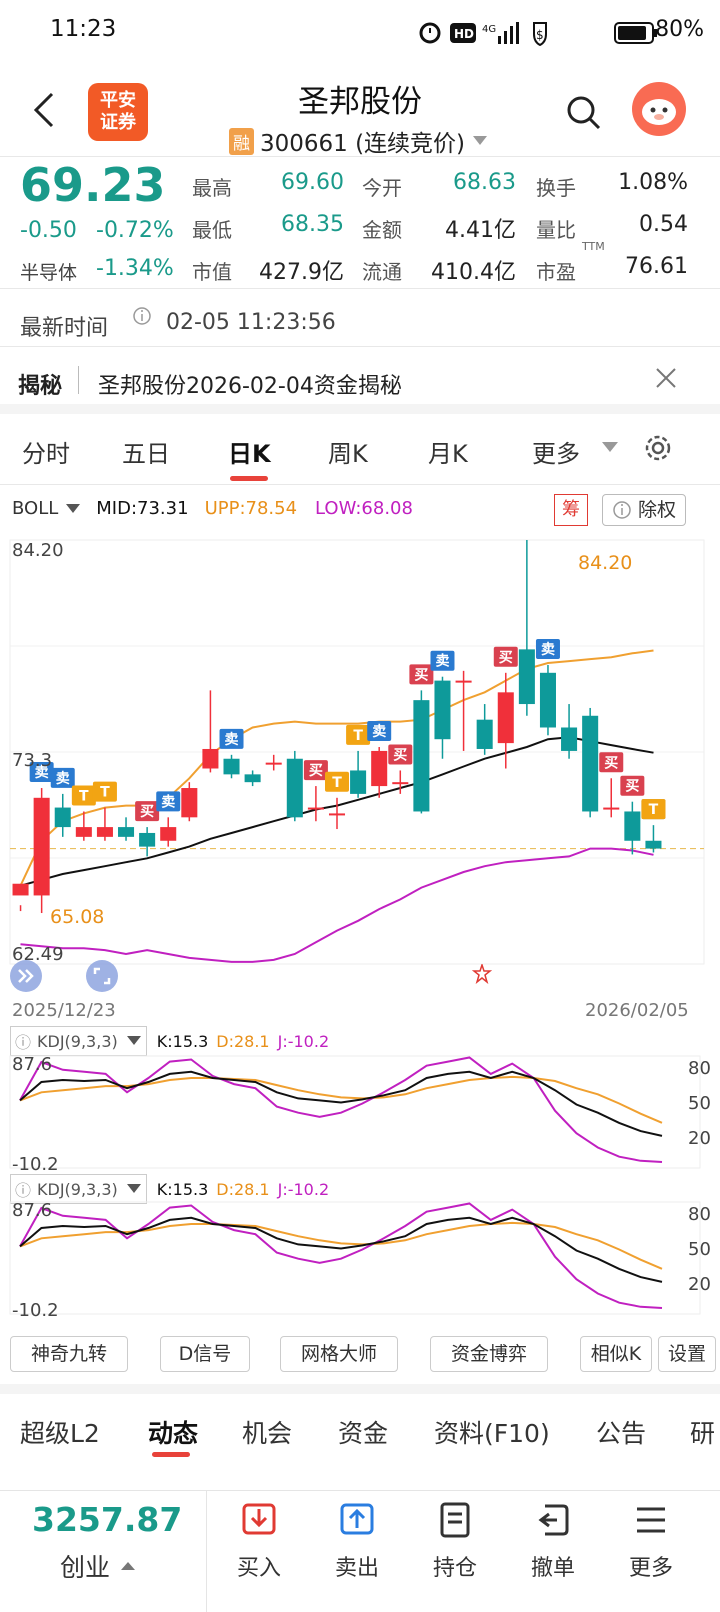 The width and height of the screenshot is (720, 1612). I want to click on nine-turn-button: 神奇九转, so click(69, 1354).